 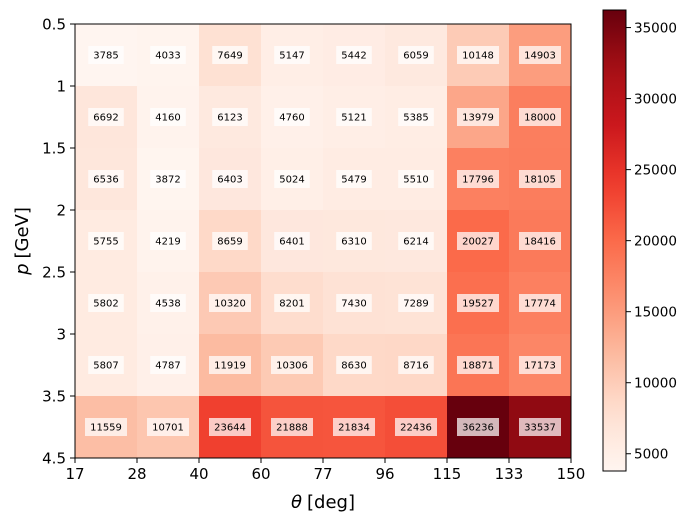 I want to click on colorbar-tick-label: 35000, so click(x=655, y=29).